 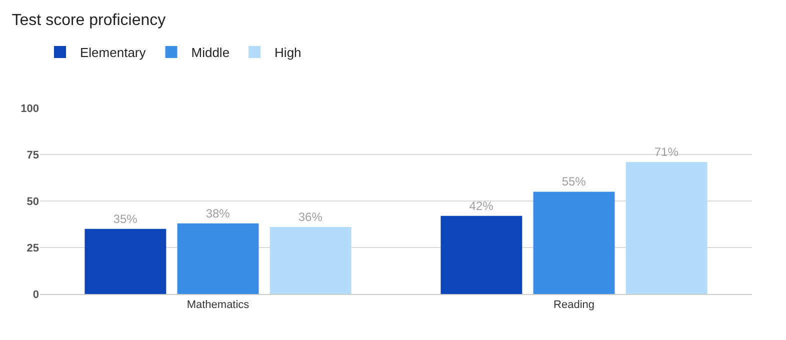 I want to click on y-tick-label: 0, so click(x=35, y=294).